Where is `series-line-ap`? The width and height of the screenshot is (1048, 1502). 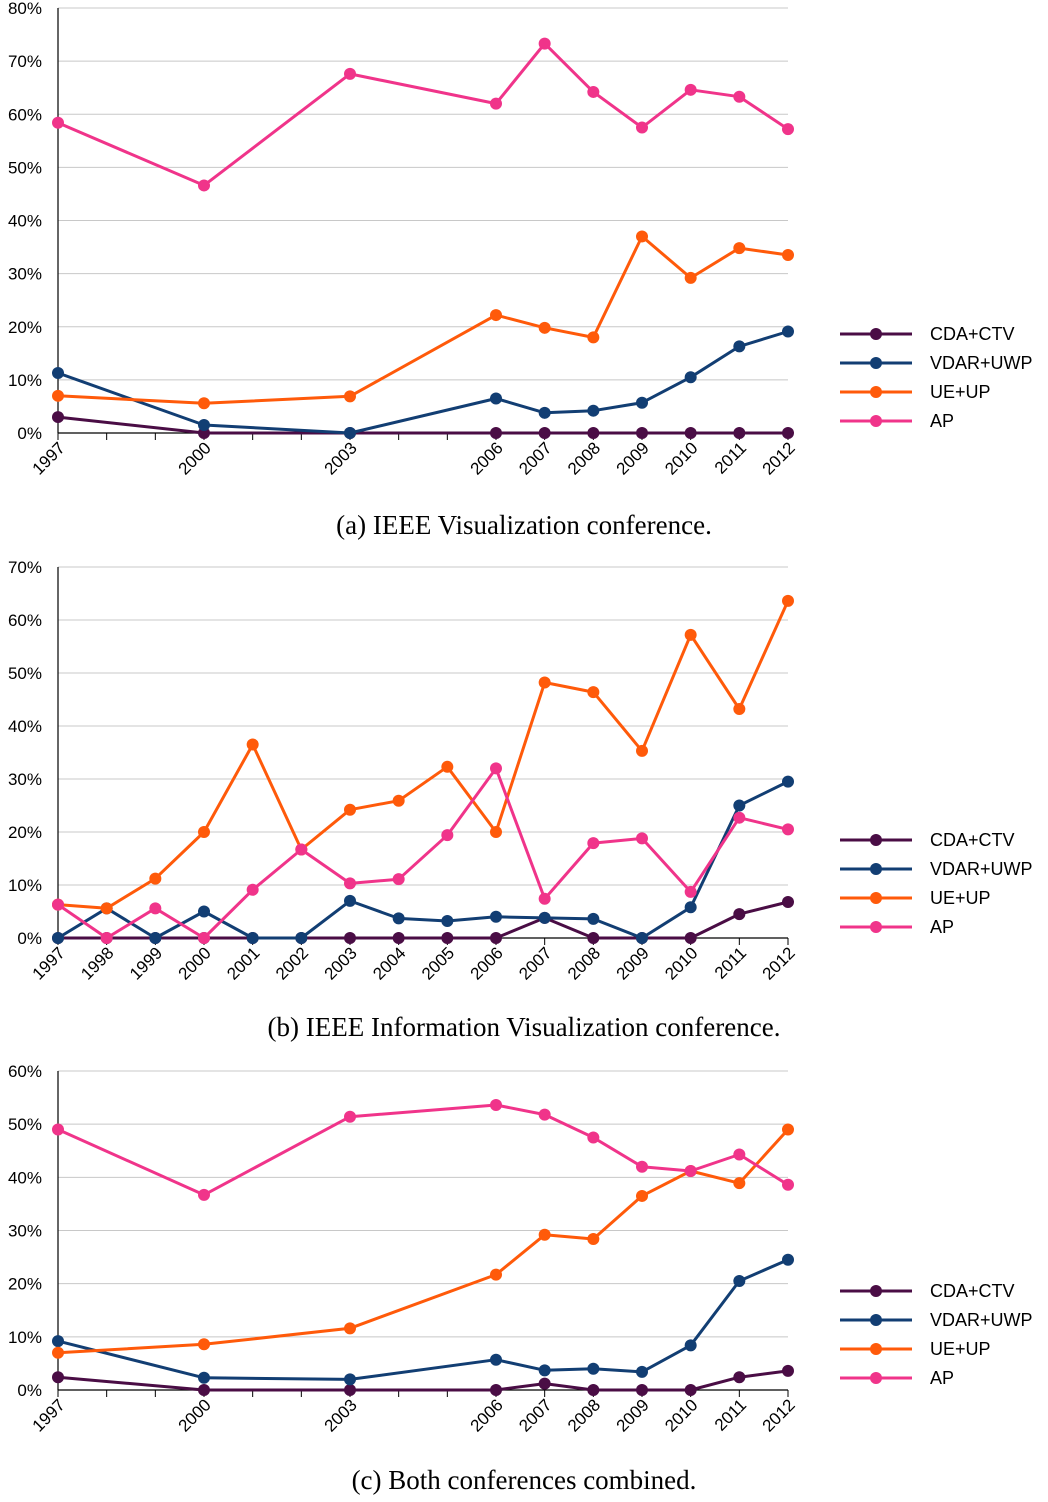
series-line-ap is located at coordinates (423, 853).